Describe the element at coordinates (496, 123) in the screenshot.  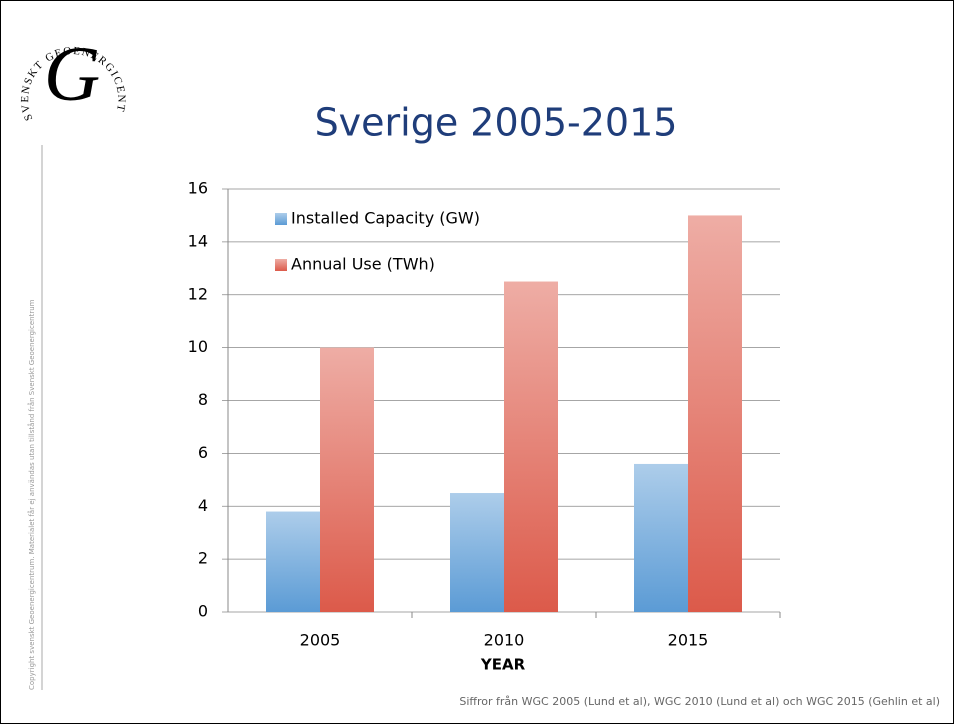
I see `chart-title: Sverige 2005-2015` at that location.